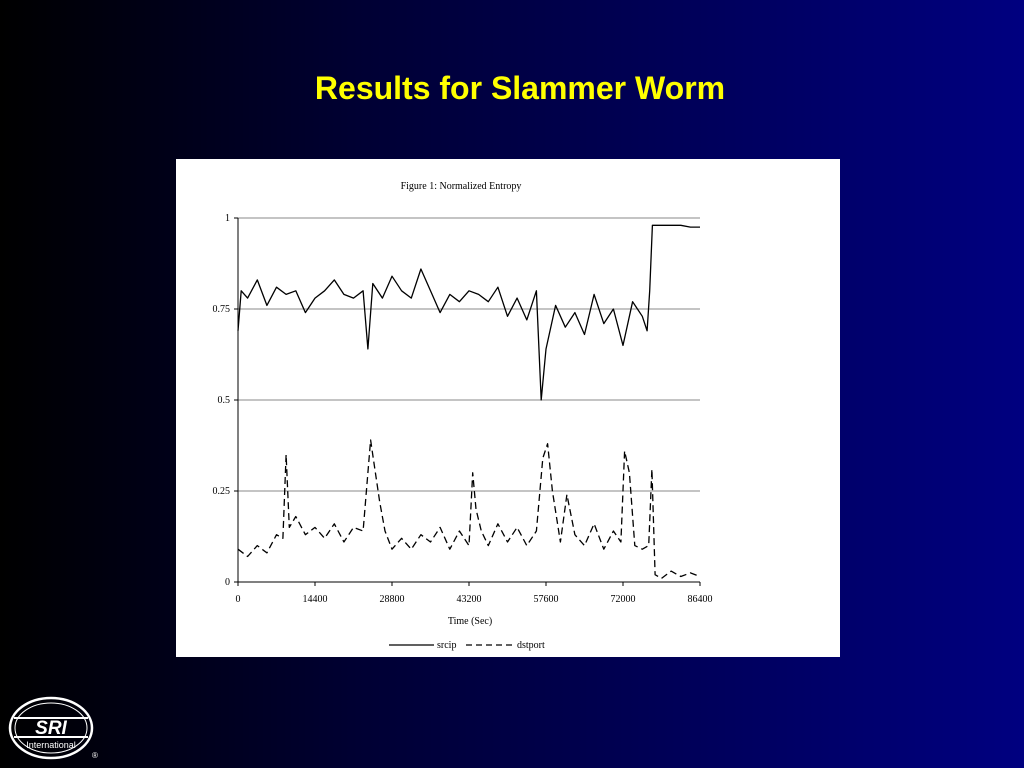  What do you see at coordinates (238, 599) in the screenshot?
I see `x-tick-label-0: 0` at bounding box center [238, 599].